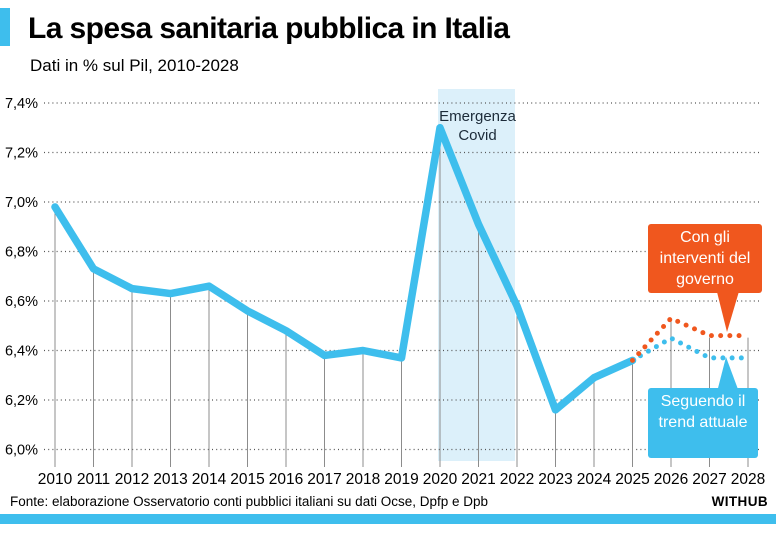 The width and height of the screenshot is (776, 538). What do you see at coordinates (21, 104) in the screenshot?
I see `y-axis-tick-label: 7,4%` at bounding box center [21, 104].